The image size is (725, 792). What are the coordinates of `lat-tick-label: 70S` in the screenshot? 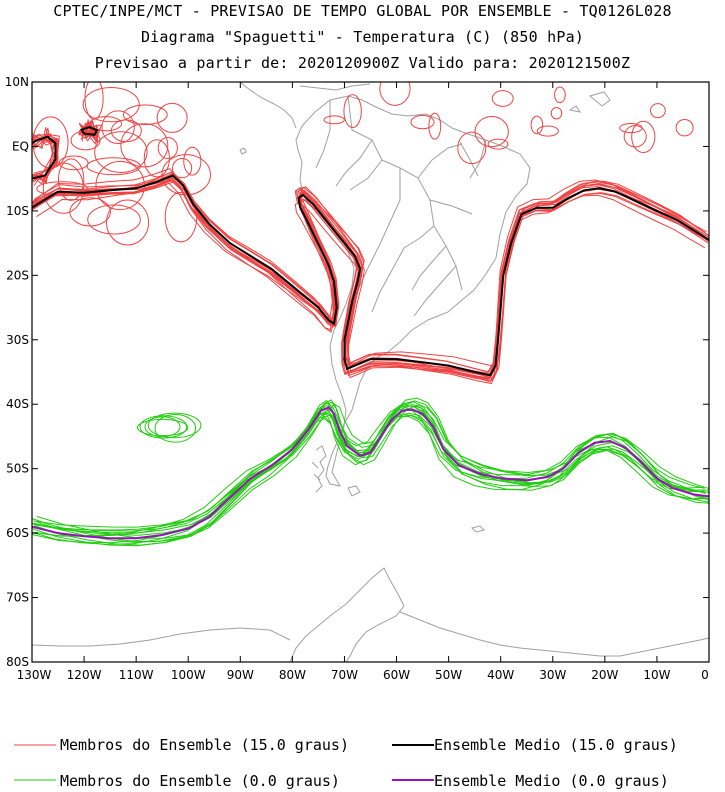 It's located at (17, 598).